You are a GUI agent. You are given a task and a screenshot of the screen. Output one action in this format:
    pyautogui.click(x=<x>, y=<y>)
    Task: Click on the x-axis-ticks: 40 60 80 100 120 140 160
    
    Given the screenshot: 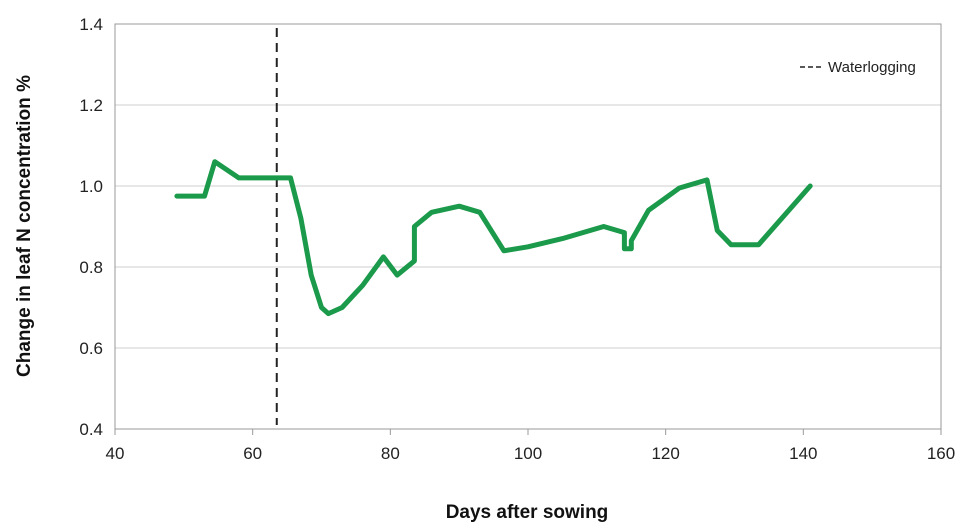 What is the action you would take?
    pyautogui.click(x=530, y=446)
    